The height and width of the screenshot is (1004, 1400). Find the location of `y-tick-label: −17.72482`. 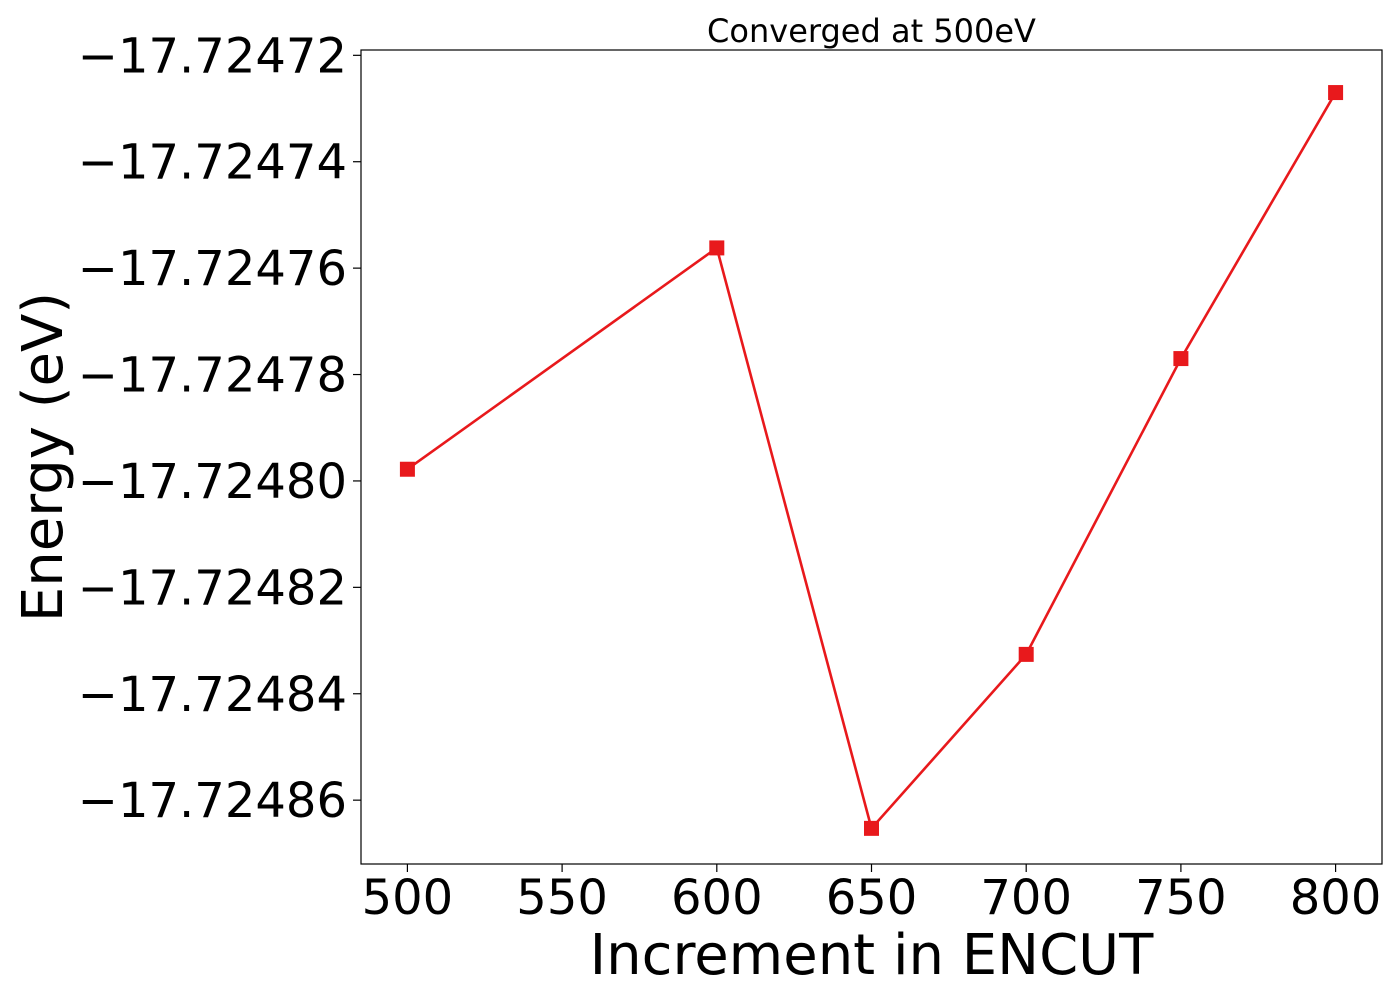

y-tick-label: −17.72482 is located at coordinates (212, 588).